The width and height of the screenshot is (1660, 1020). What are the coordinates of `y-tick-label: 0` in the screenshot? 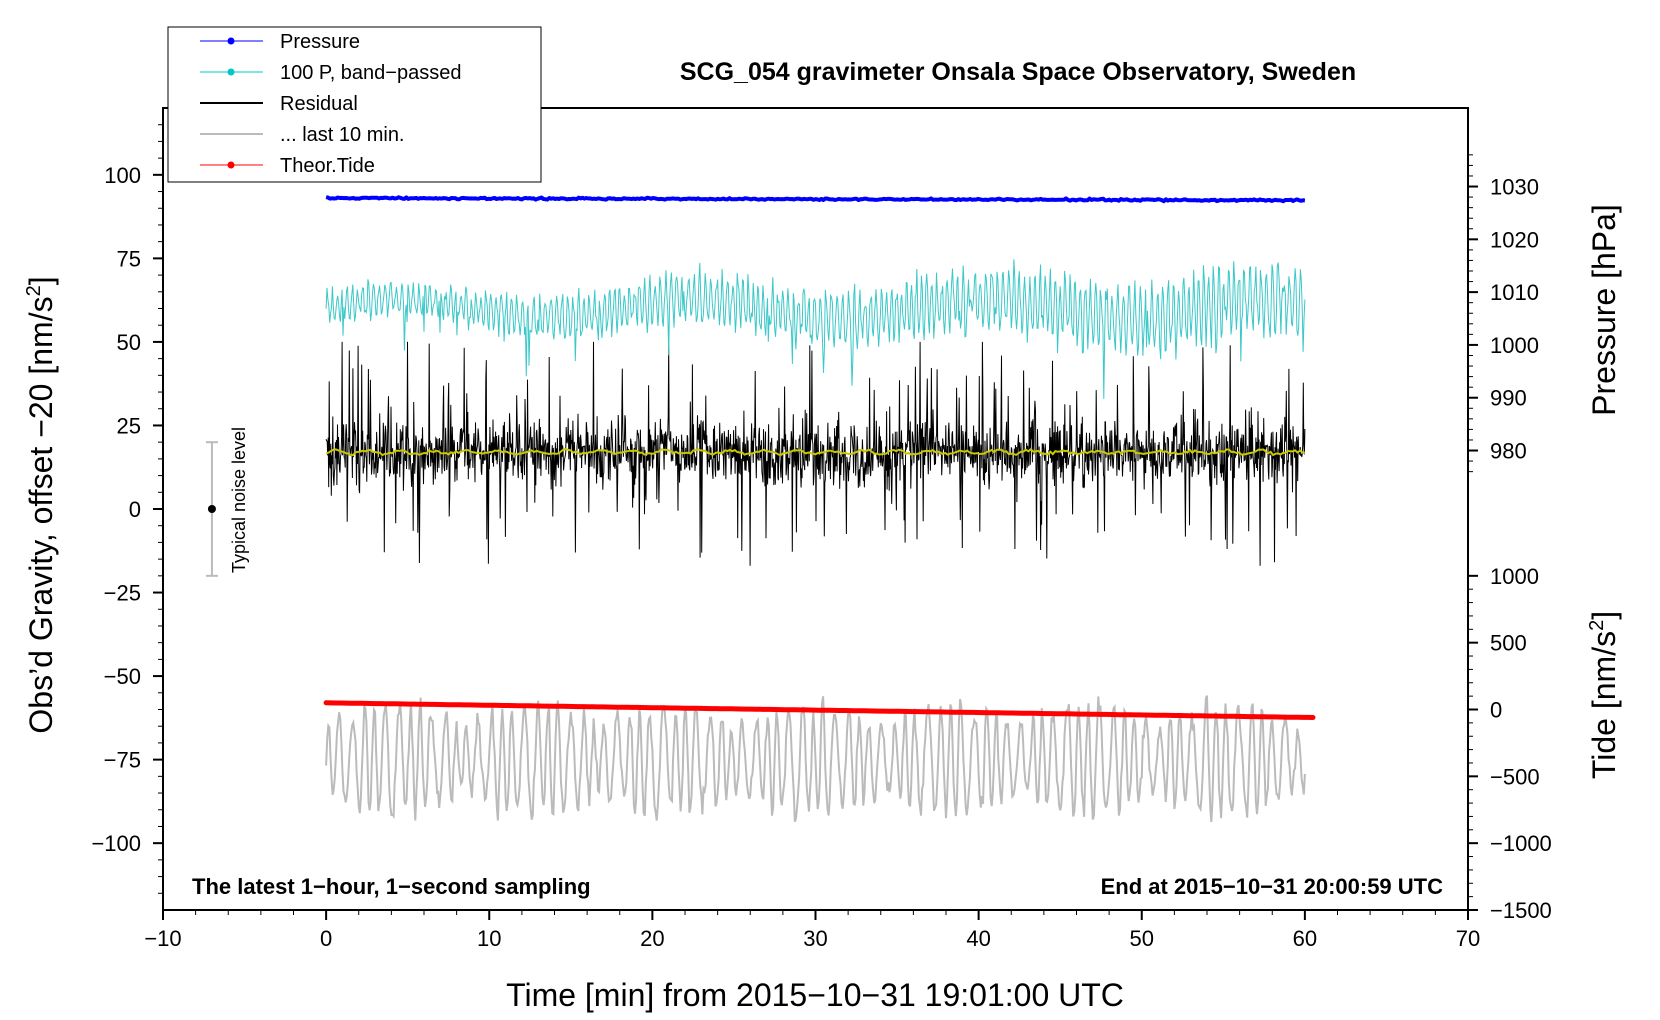 It's located at (135, 509).